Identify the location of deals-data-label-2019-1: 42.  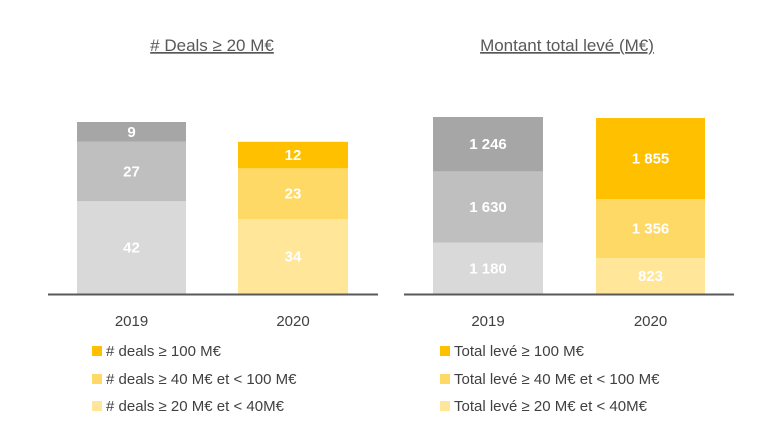
(131, 248).